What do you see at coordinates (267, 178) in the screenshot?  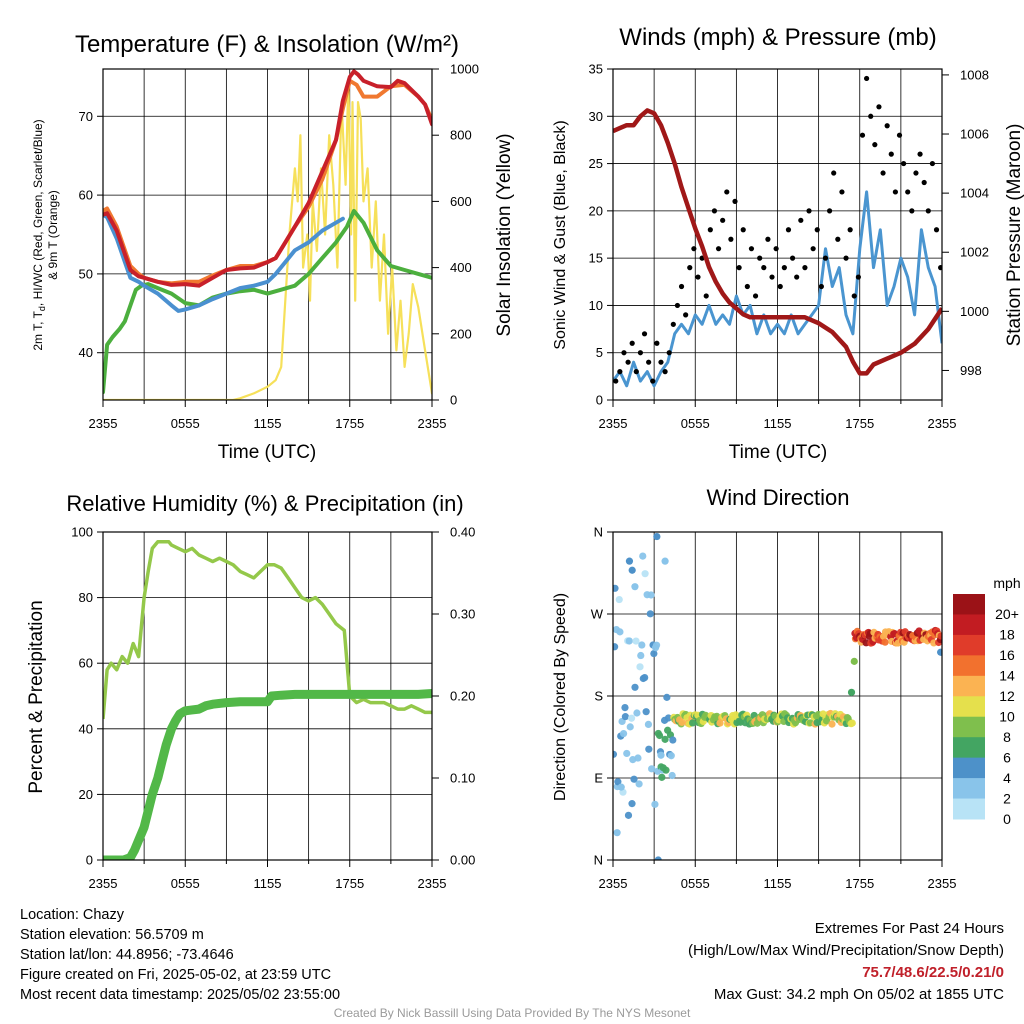 I see `series-temp` at bounding box center [267, 178].